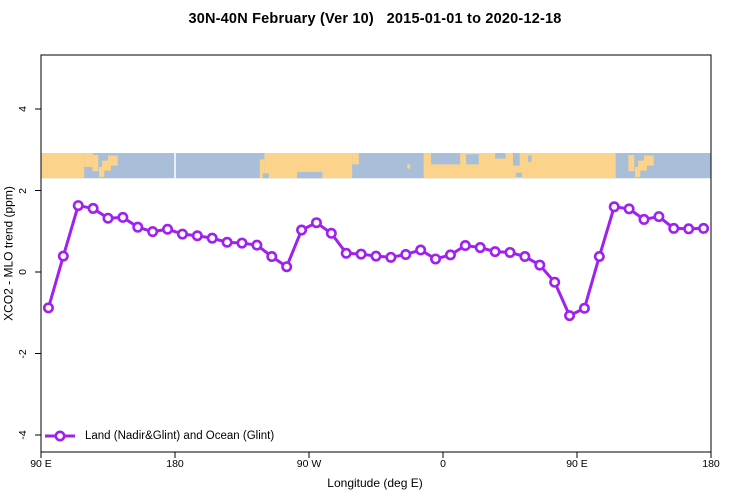 This screenshot has height=500, width=750. I want to click on y-tick-label-1: 2, so click(23, 190).